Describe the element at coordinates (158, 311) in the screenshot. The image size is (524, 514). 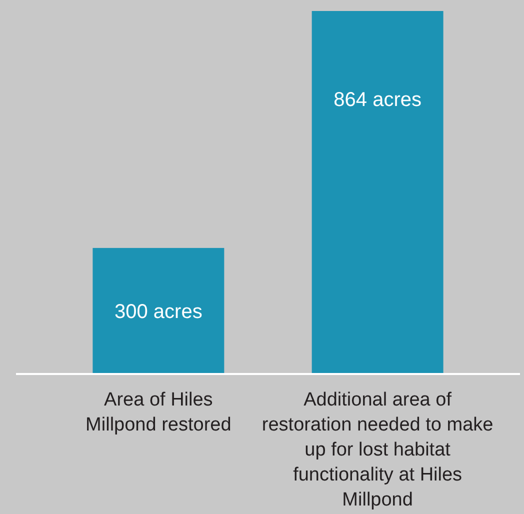
I see `data-label: 300 acres` at that location.